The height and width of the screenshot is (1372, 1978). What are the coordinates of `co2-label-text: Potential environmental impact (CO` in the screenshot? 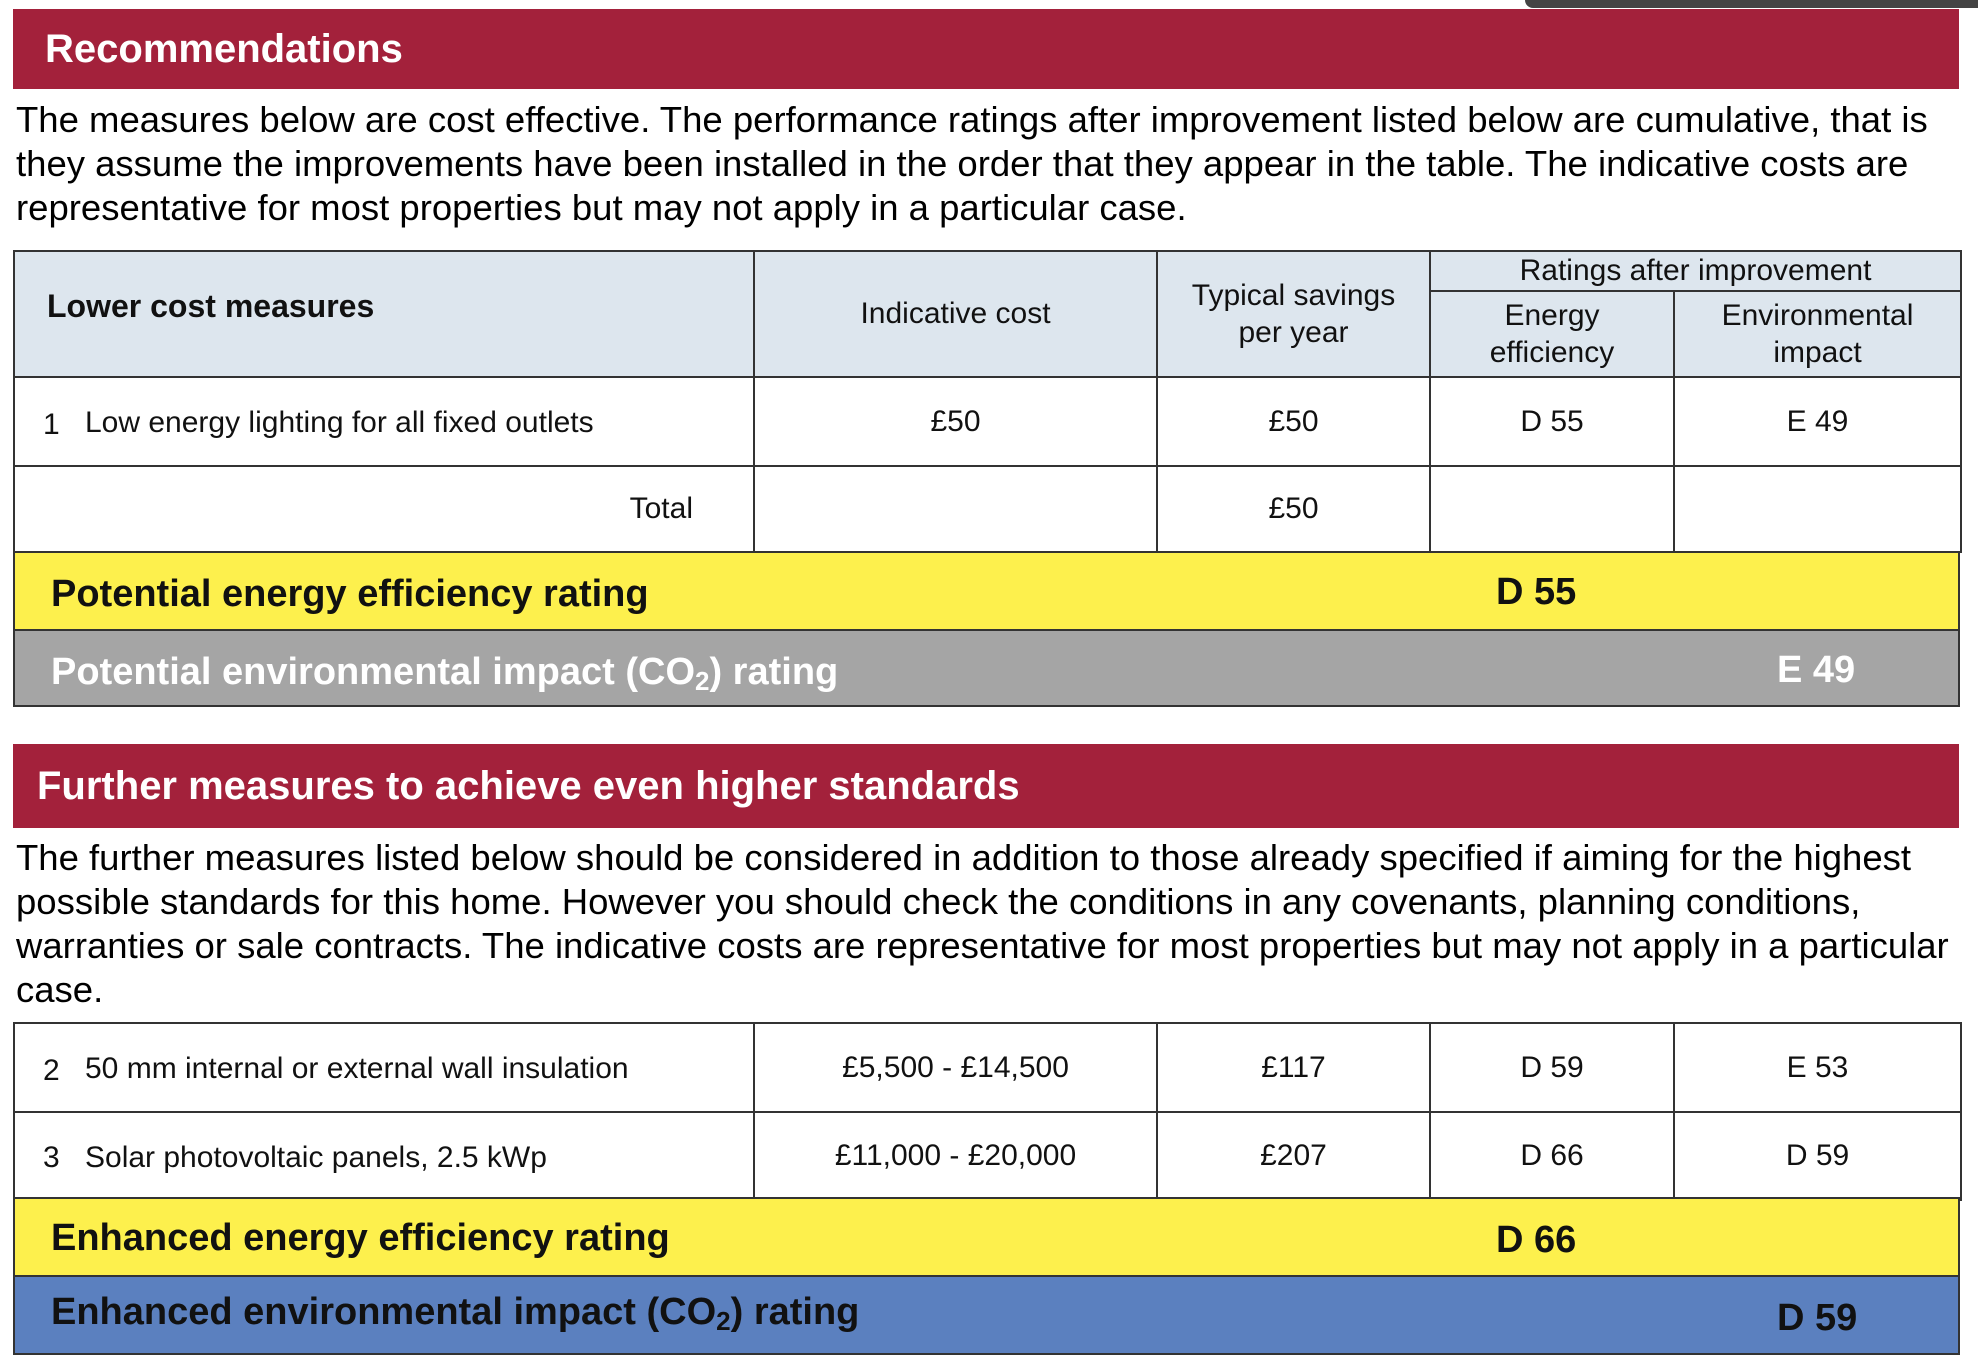 It's located at (373, 672).